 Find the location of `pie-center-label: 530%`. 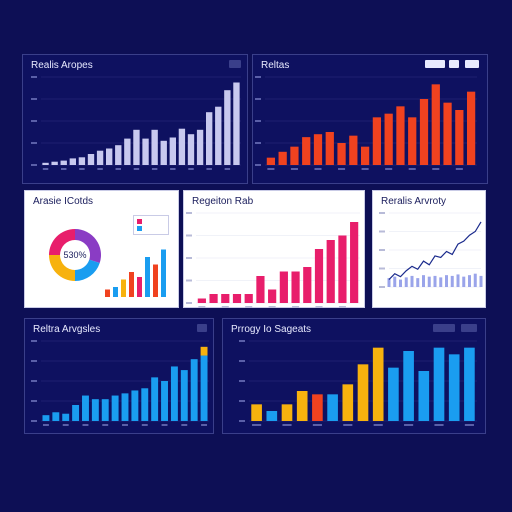

pie-center-label: 530% is located at coordinates (74, 255).